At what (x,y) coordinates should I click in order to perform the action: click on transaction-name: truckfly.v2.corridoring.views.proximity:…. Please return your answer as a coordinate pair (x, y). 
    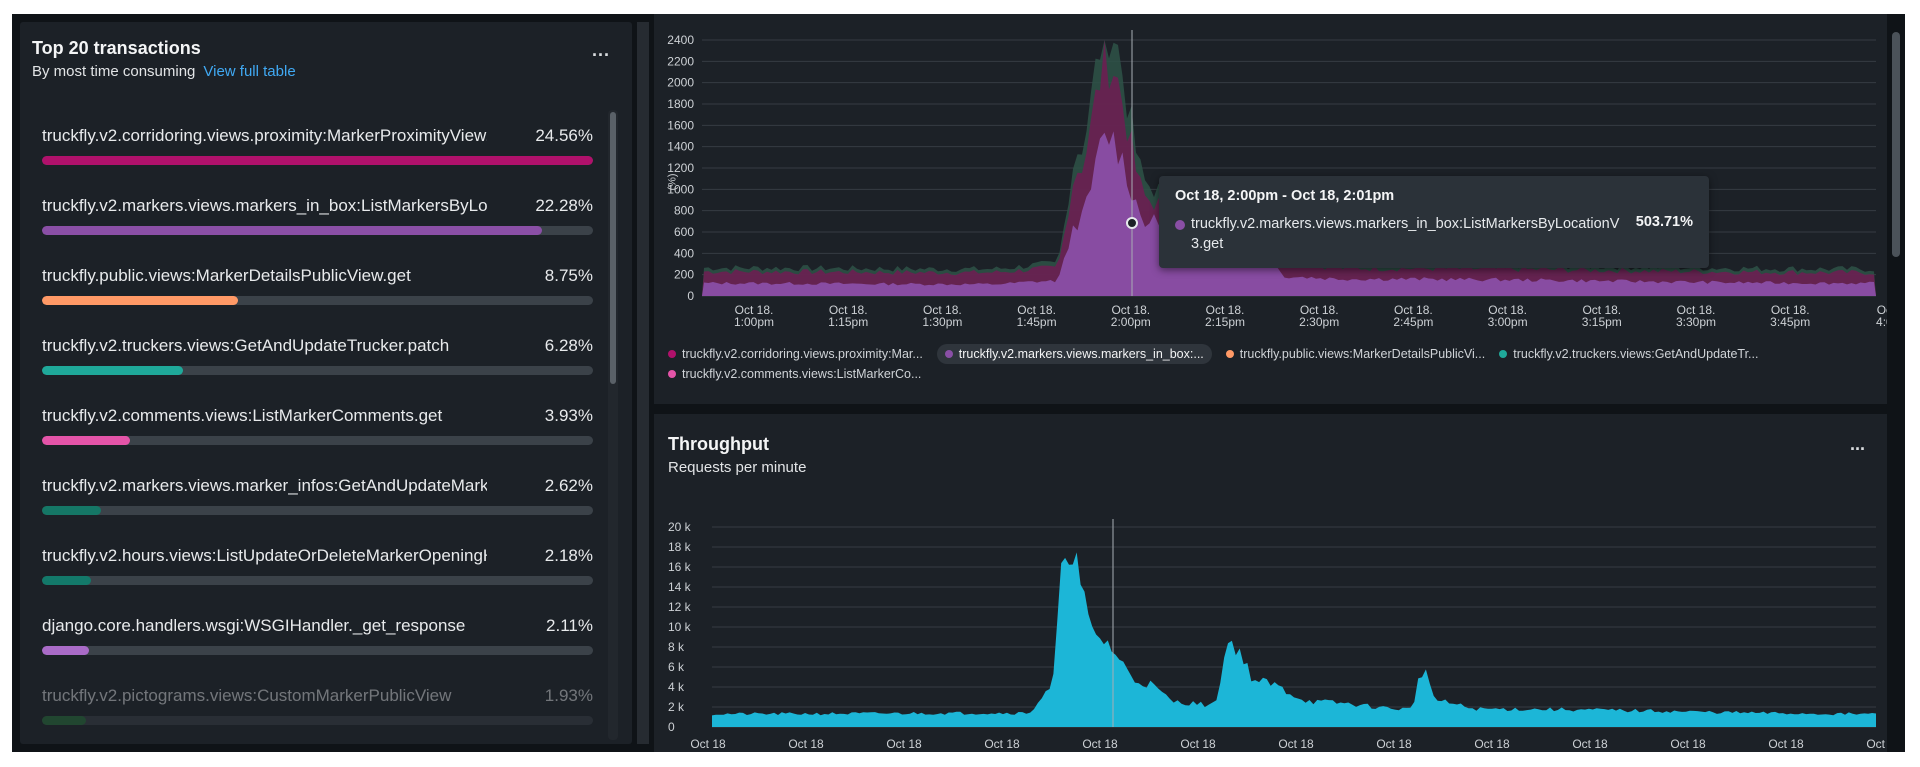
    Looking at the image, I should click on (264, 135).